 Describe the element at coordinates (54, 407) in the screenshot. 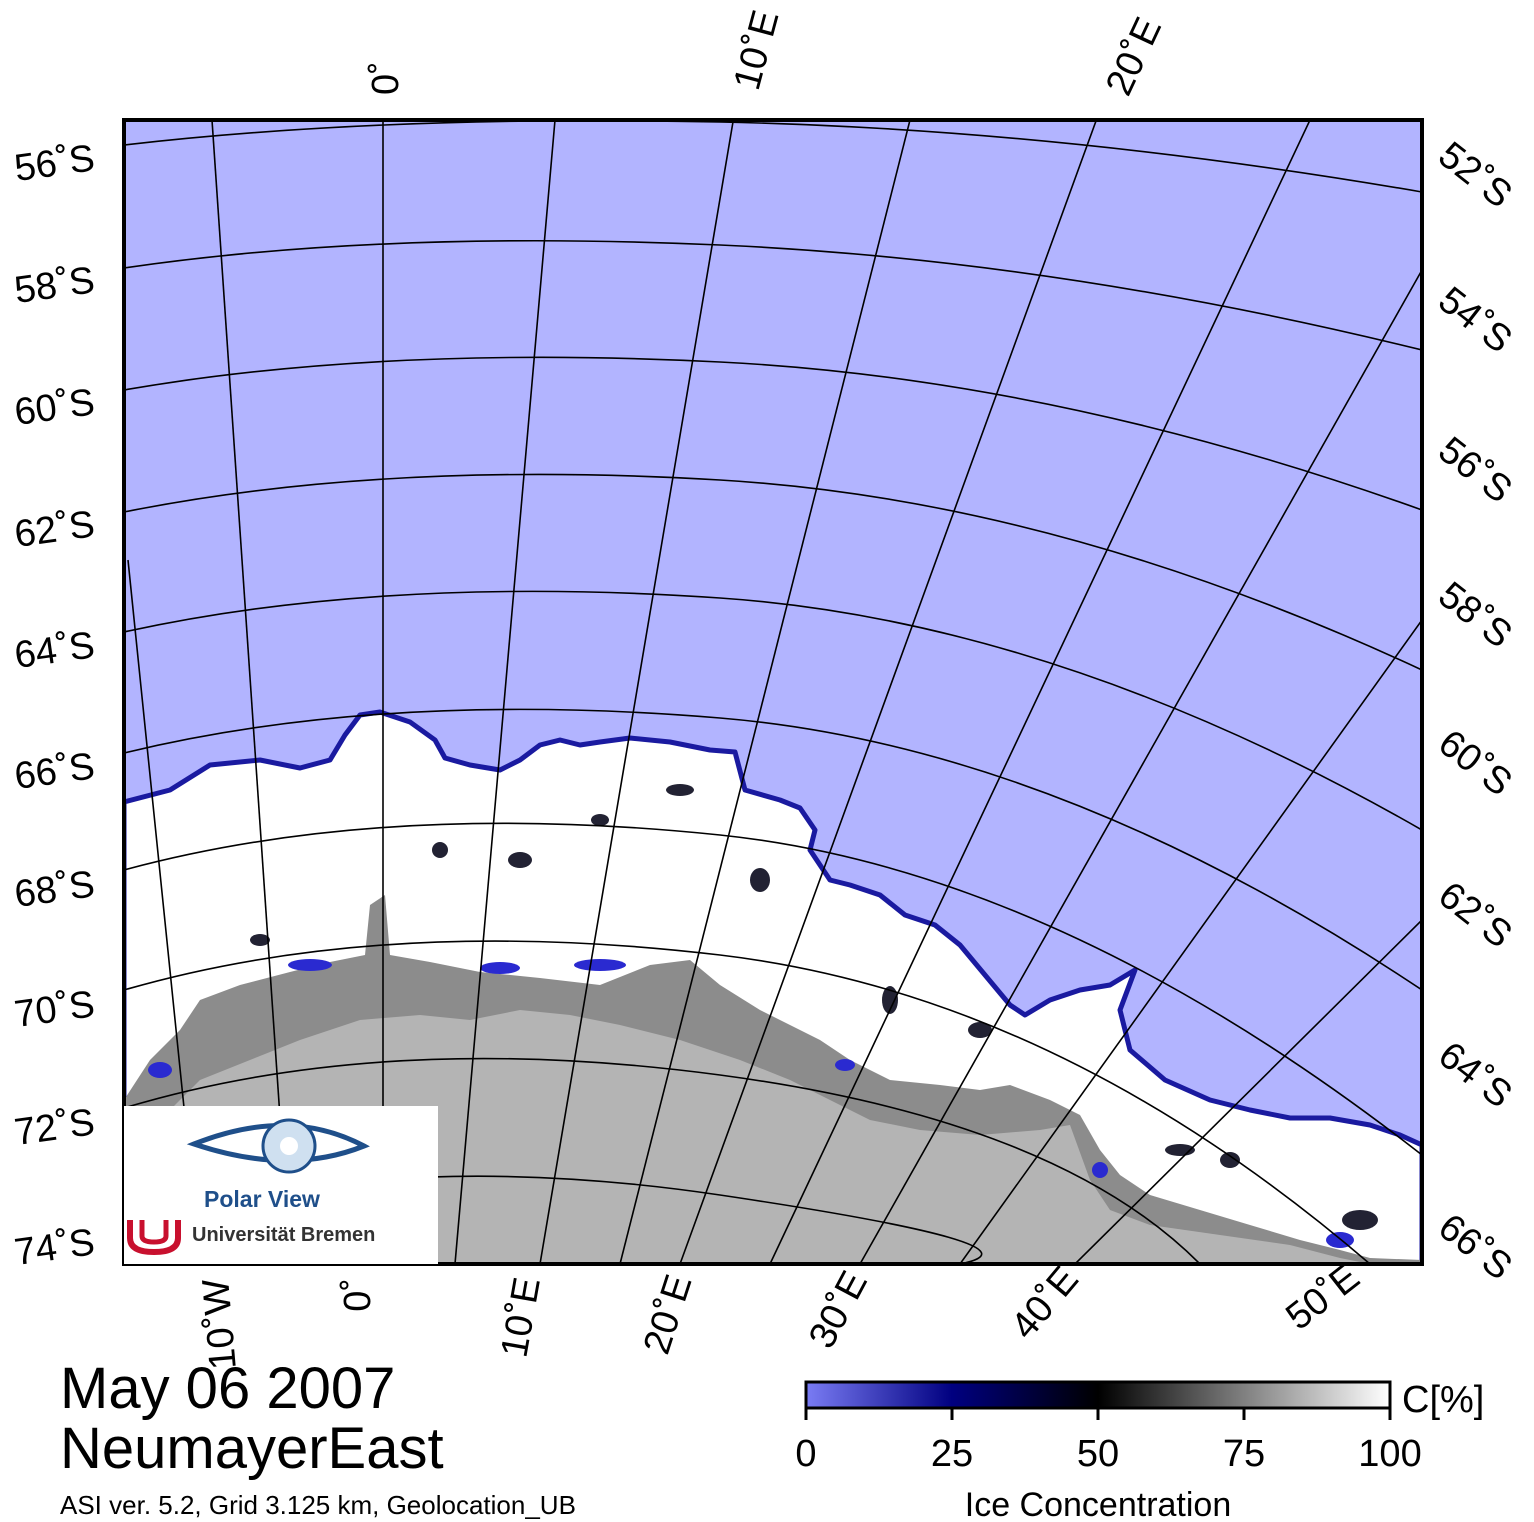

I see `lat-label-left-60: 60˚S` at that location.